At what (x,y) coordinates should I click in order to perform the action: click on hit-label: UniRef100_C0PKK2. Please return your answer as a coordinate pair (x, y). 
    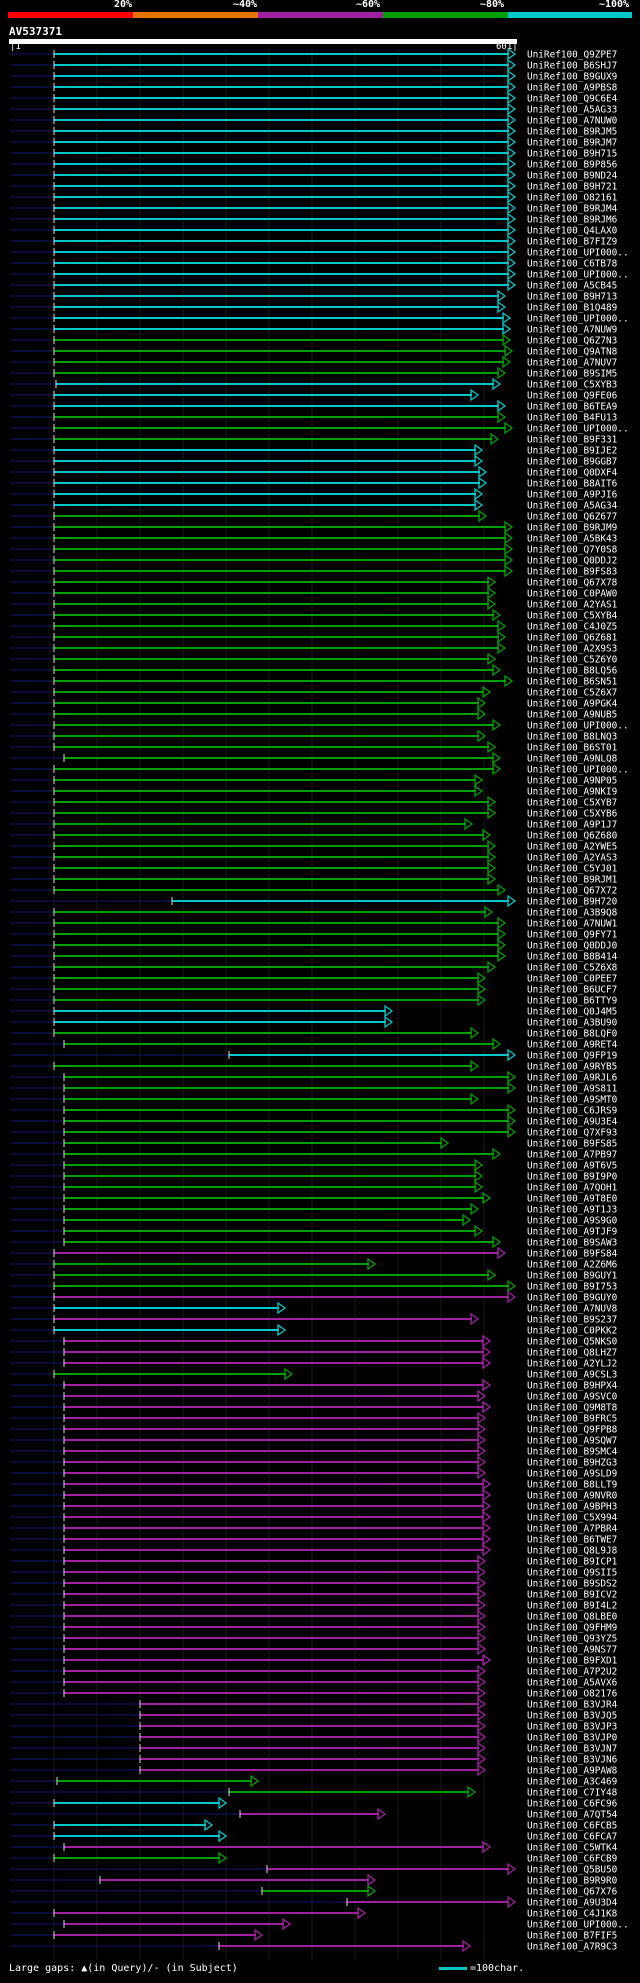
    Looking at the image, I should click on (572, 1331).